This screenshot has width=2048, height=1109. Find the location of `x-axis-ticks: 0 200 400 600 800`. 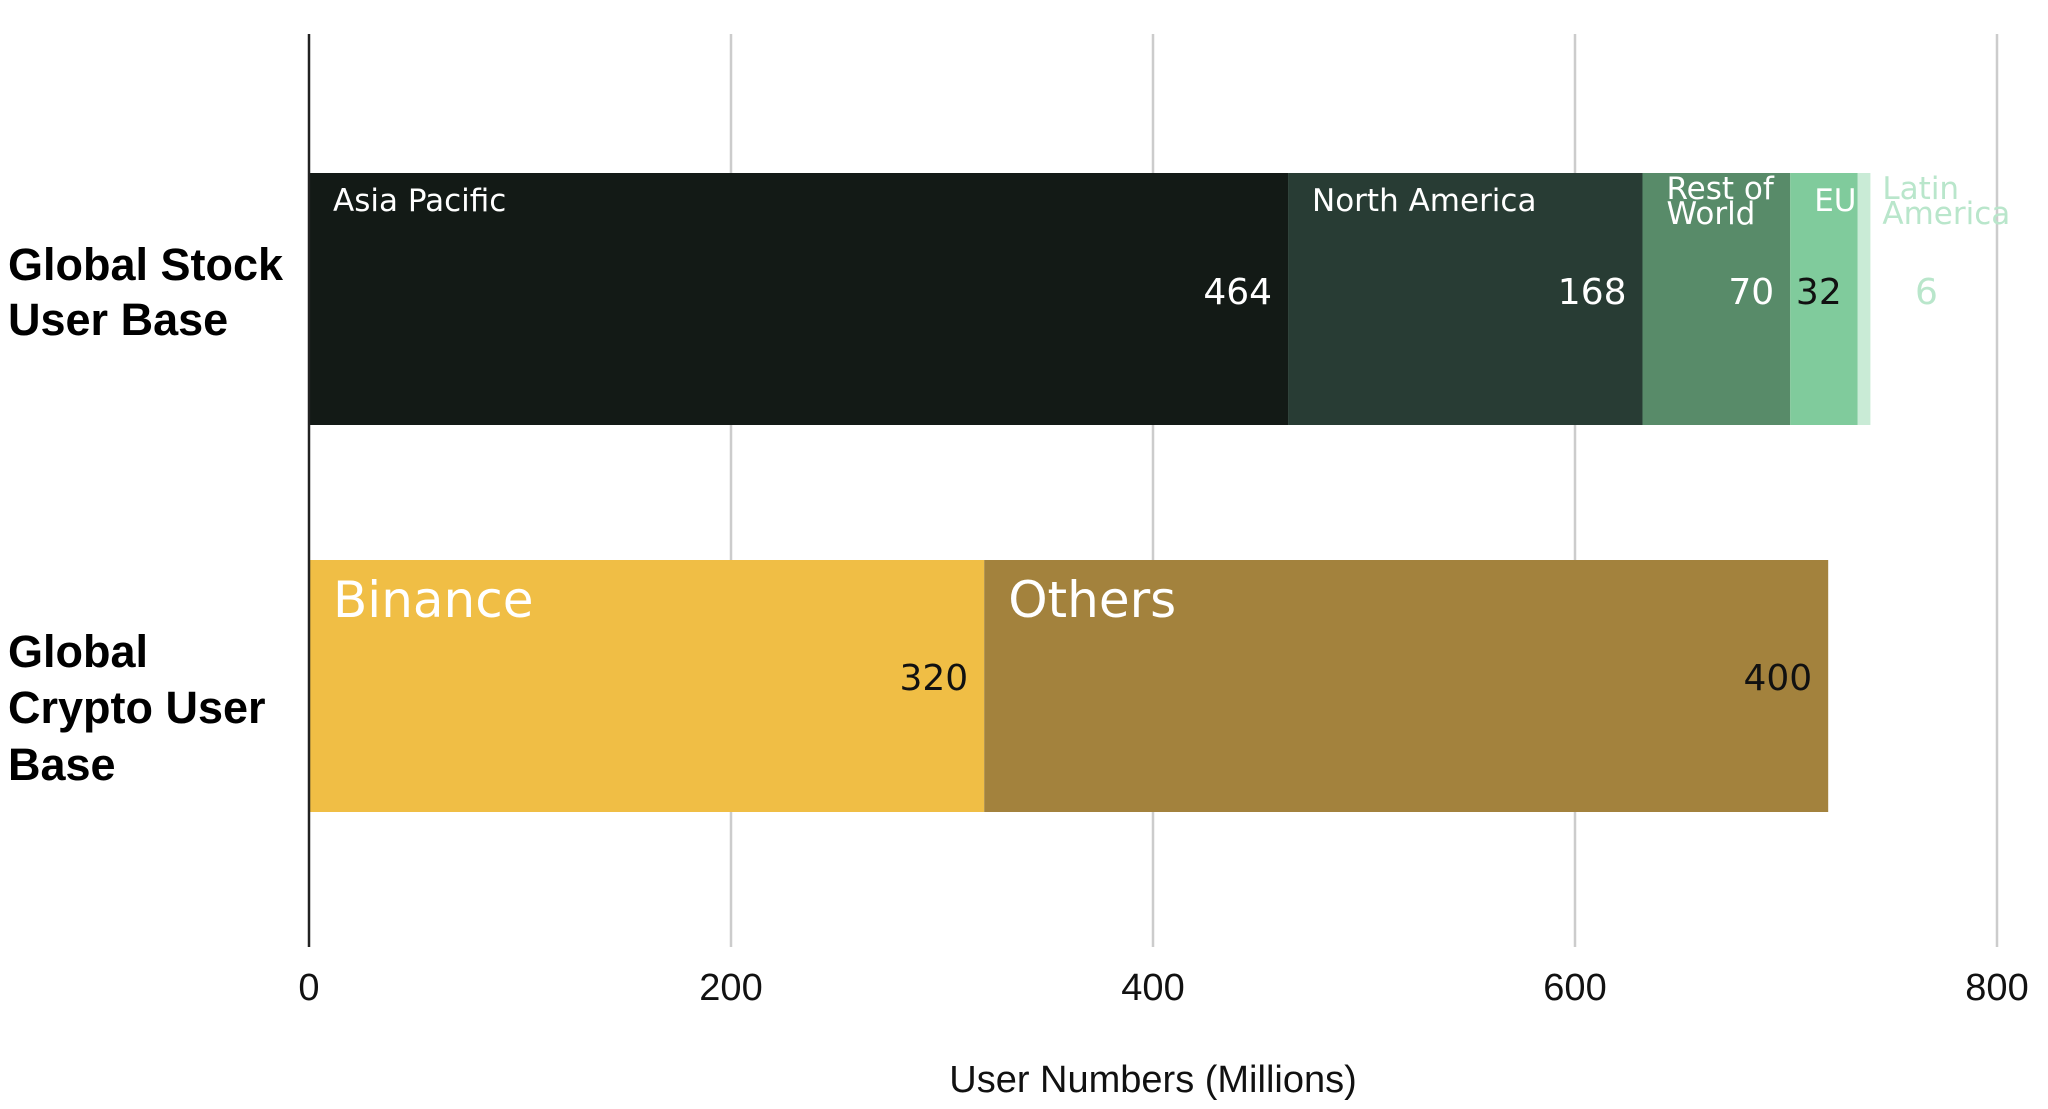

x-axis-ticks: 0 200 400 600 800 is located at coordinates (1163, 988).